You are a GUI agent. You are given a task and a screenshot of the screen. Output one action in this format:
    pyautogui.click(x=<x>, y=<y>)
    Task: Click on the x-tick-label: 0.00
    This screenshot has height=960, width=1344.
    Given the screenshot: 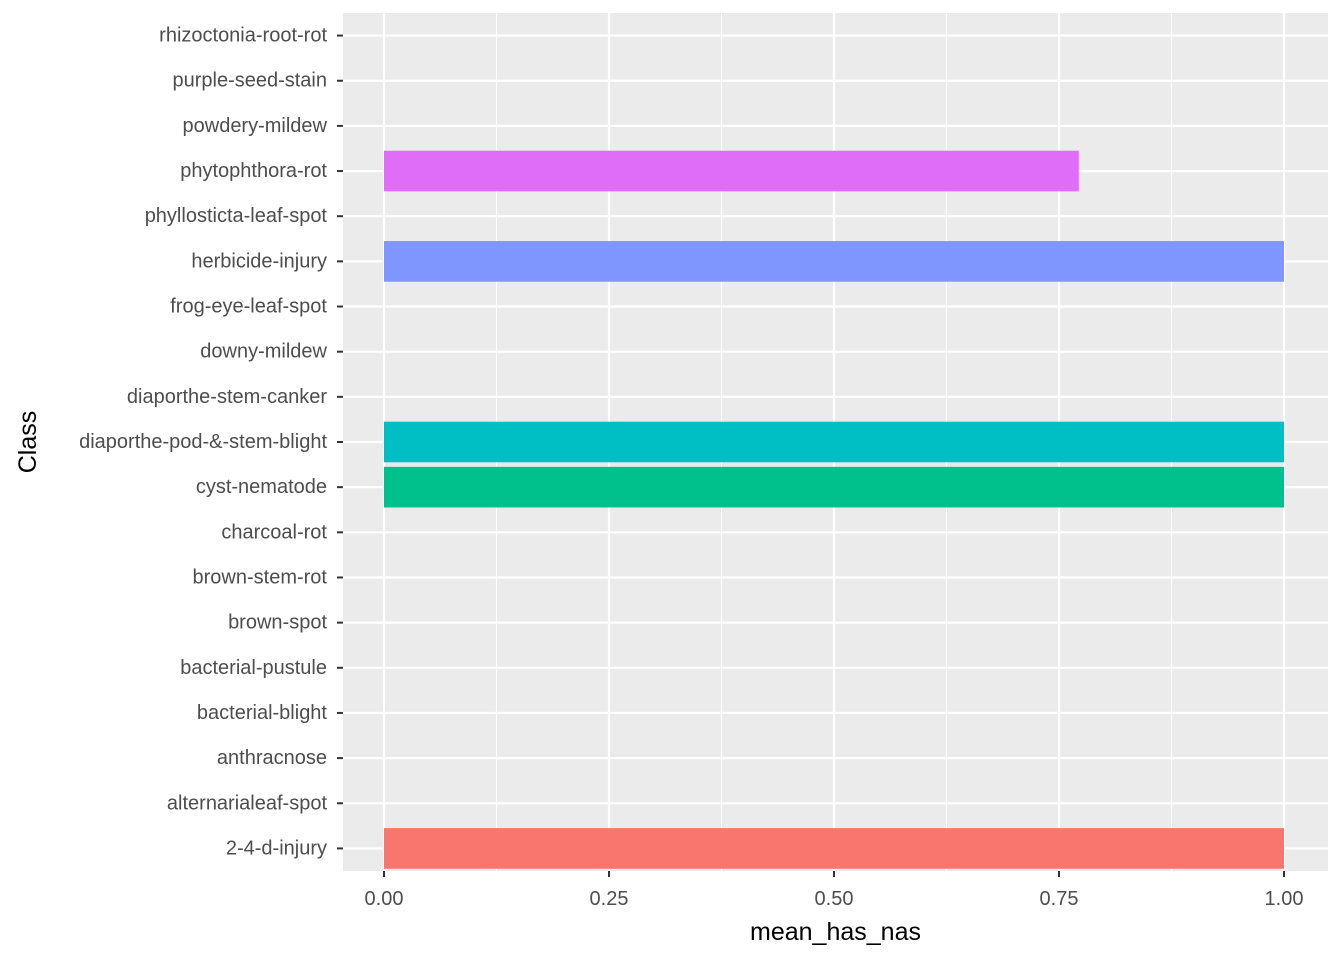 What is the action you would take?
    pyautogui.click(x=384, y=899)
    